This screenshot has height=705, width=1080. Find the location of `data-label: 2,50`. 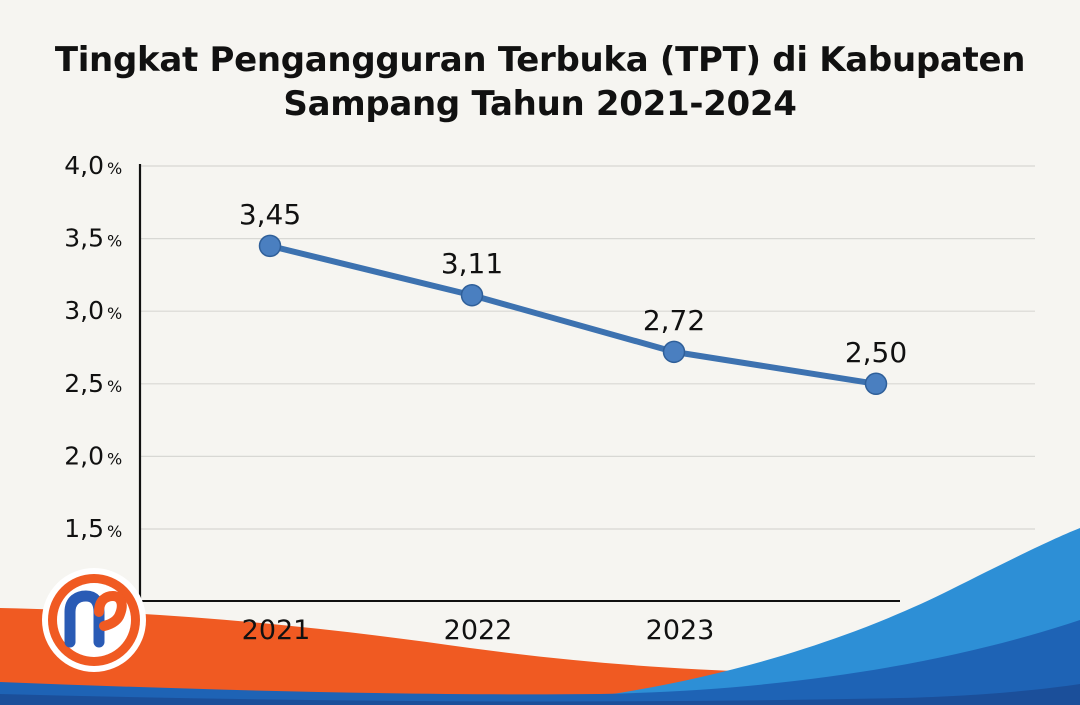

data-label: 2,50 is located at coordinates (876, 352).